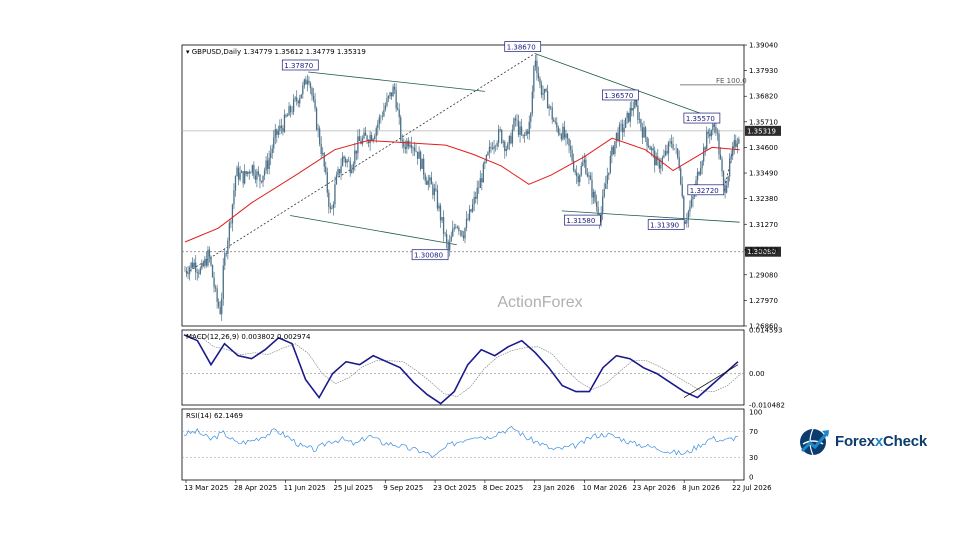 Image resolution: width=960 pixels, height=540 pixels. I want to click on macd-signal-line, so click(464, 365).